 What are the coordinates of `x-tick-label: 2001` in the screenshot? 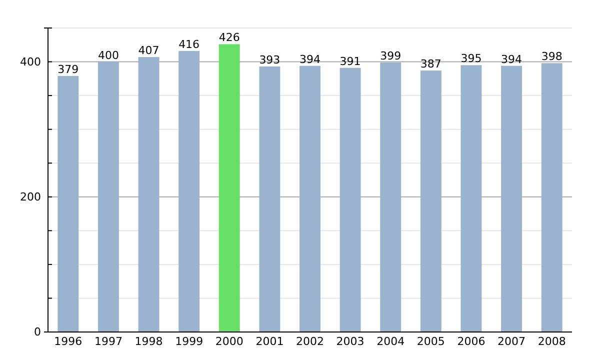 It's located at (270, 341).